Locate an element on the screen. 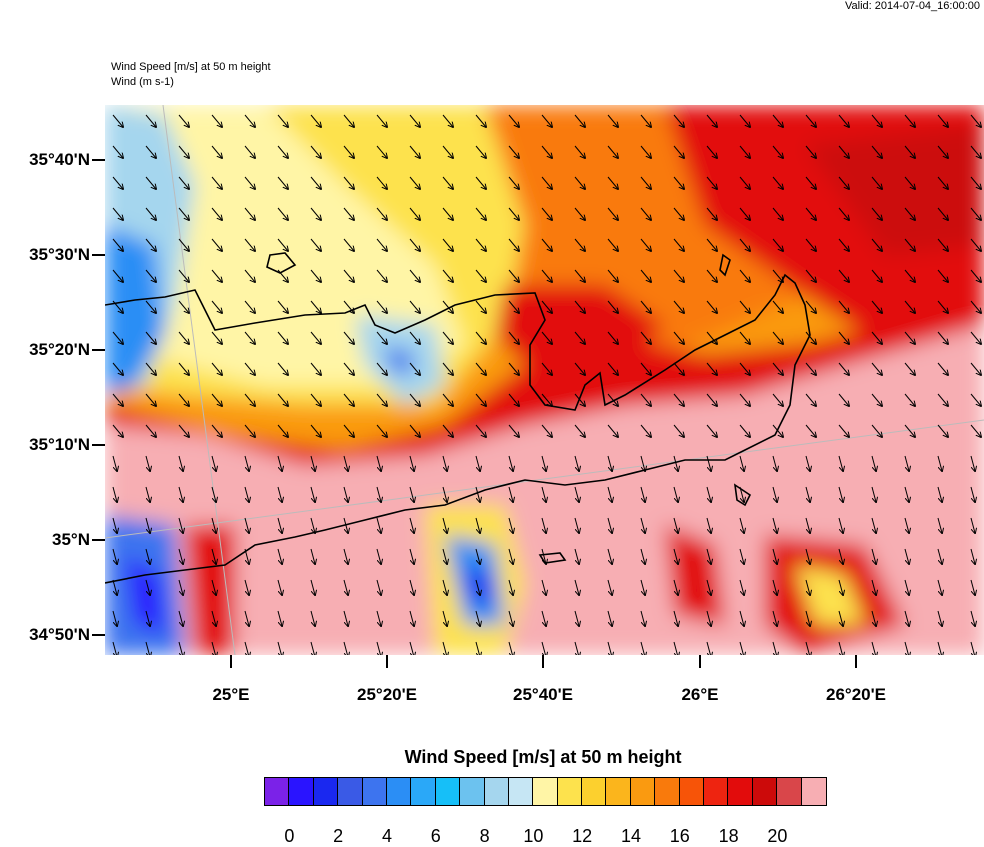 This screenshot has width=984, height=847. colorbar-tick-label: 18 is located at coordinates (728, 836).